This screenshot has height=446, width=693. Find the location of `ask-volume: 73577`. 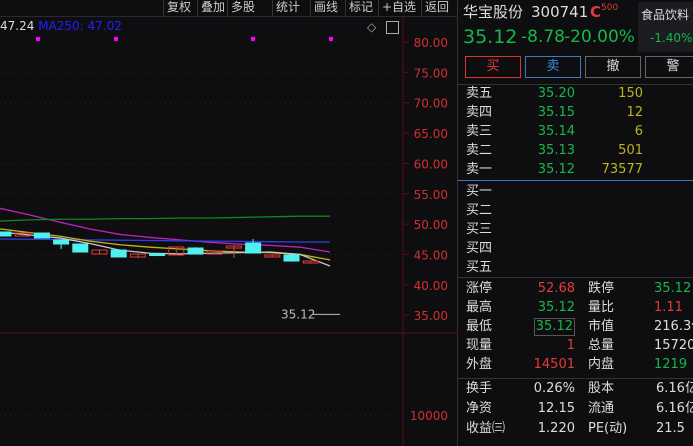

ask-volume: 73577 is located at coordinates (622, 169).